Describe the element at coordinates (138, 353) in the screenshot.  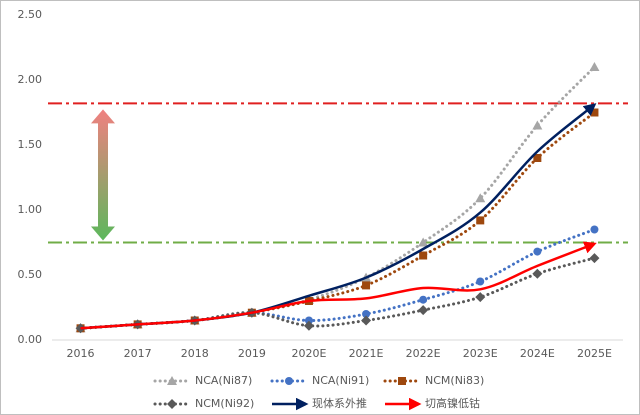
I see `x-tick-label: 2017` at that location.